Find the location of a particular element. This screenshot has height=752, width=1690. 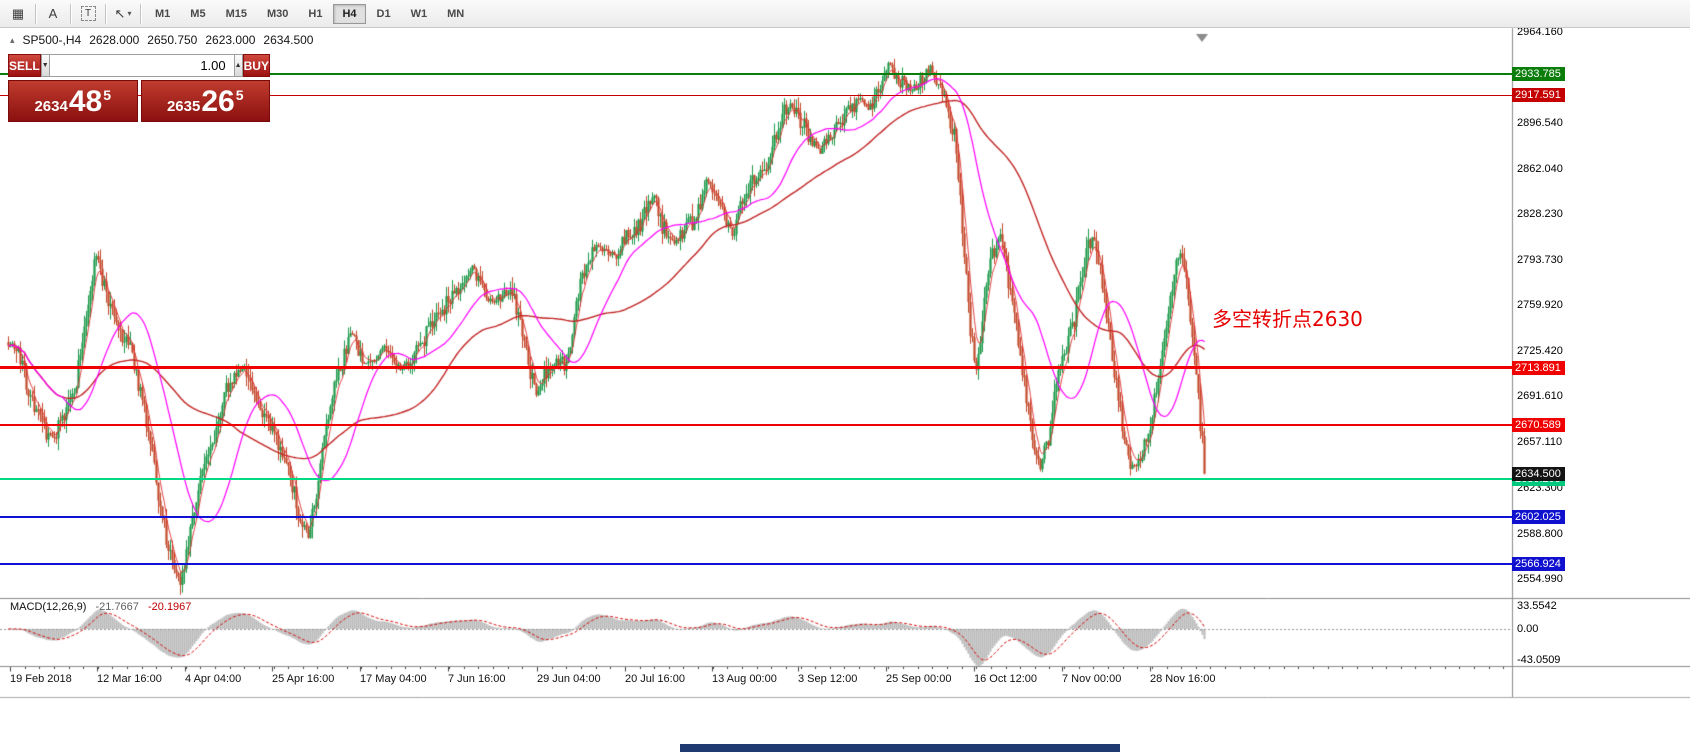

timeframe-button-M30: M30 is located at coordinates (277, 14).